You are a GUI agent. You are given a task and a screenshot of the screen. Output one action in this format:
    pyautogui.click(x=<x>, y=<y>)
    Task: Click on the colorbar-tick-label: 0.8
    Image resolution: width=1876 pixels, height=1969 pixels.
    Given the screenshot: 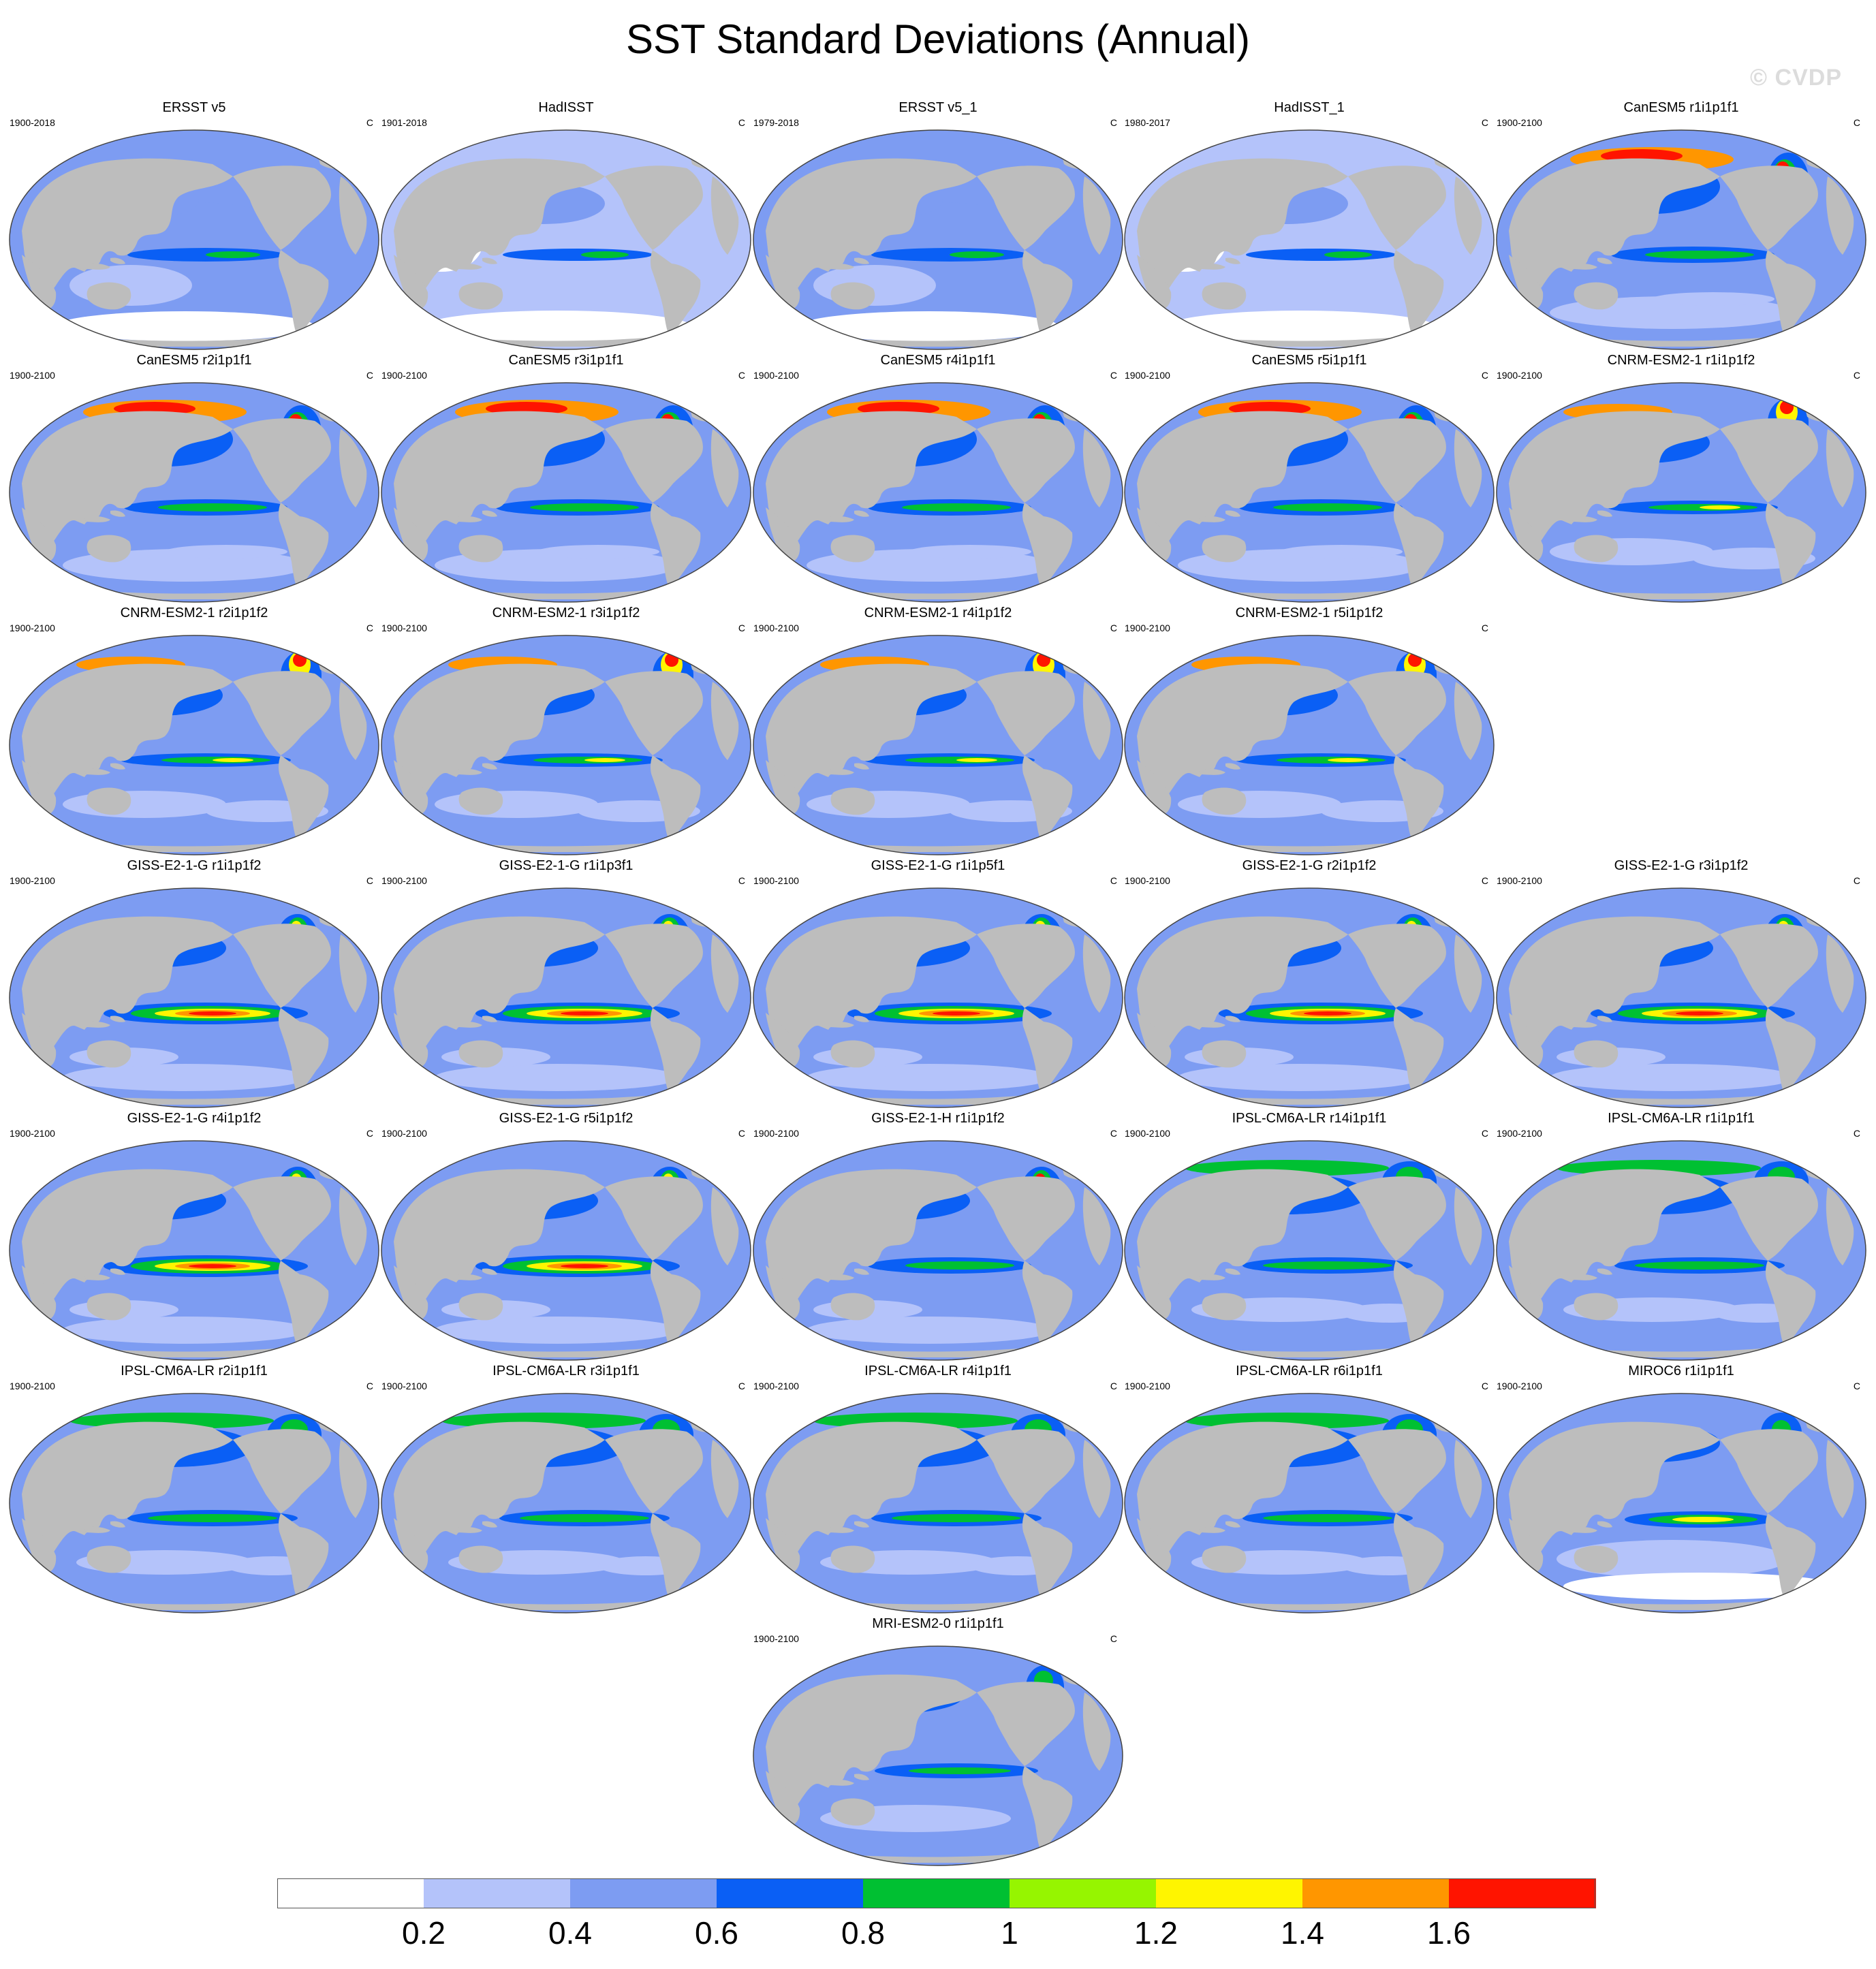 What is the action you would take?
    pyautogui.click(x=863, y=1933)
    